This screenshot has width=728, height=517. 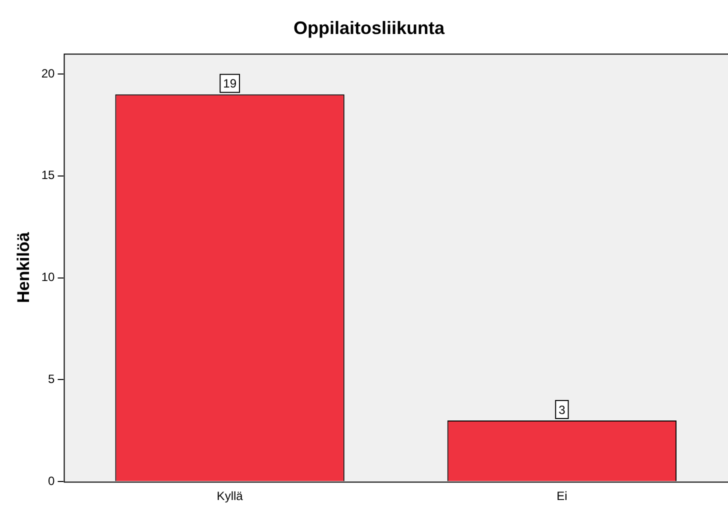 I want to click on y-tick-label: 0, so click(x=52, y=481).